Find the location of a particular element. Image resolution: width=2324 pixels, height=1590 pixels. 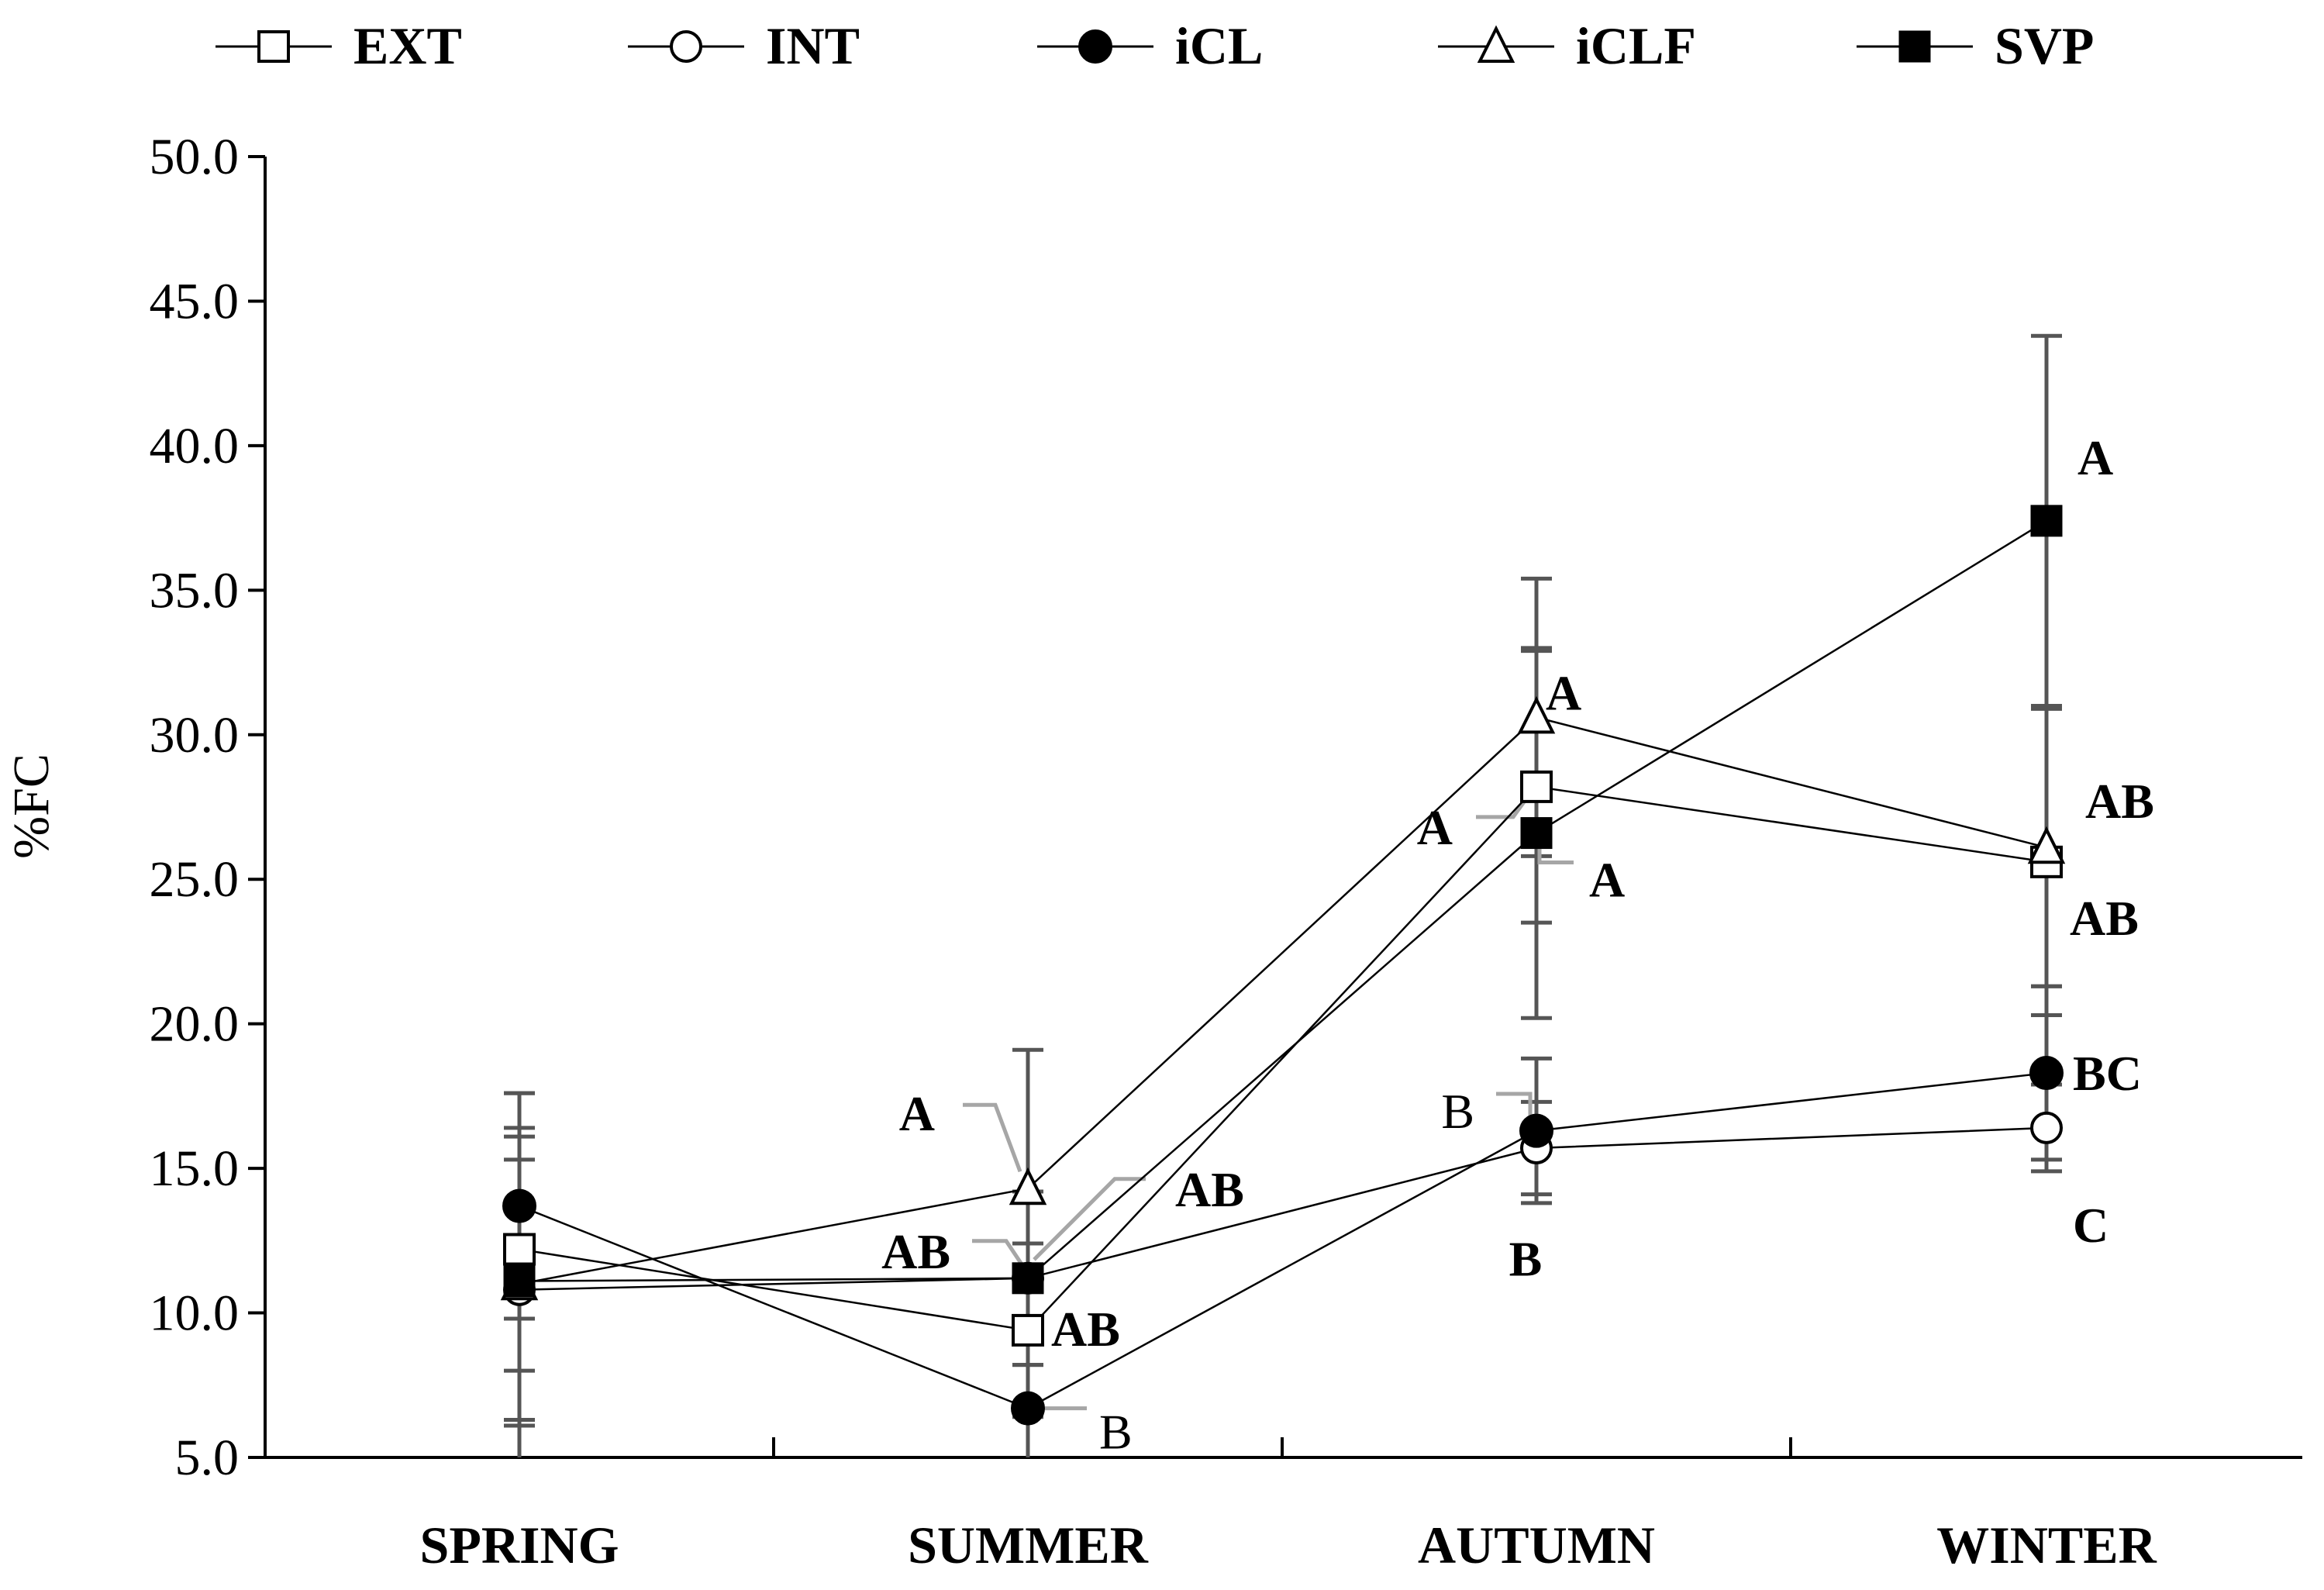

point-svp-summer is located at coordinates (1028, 1278).